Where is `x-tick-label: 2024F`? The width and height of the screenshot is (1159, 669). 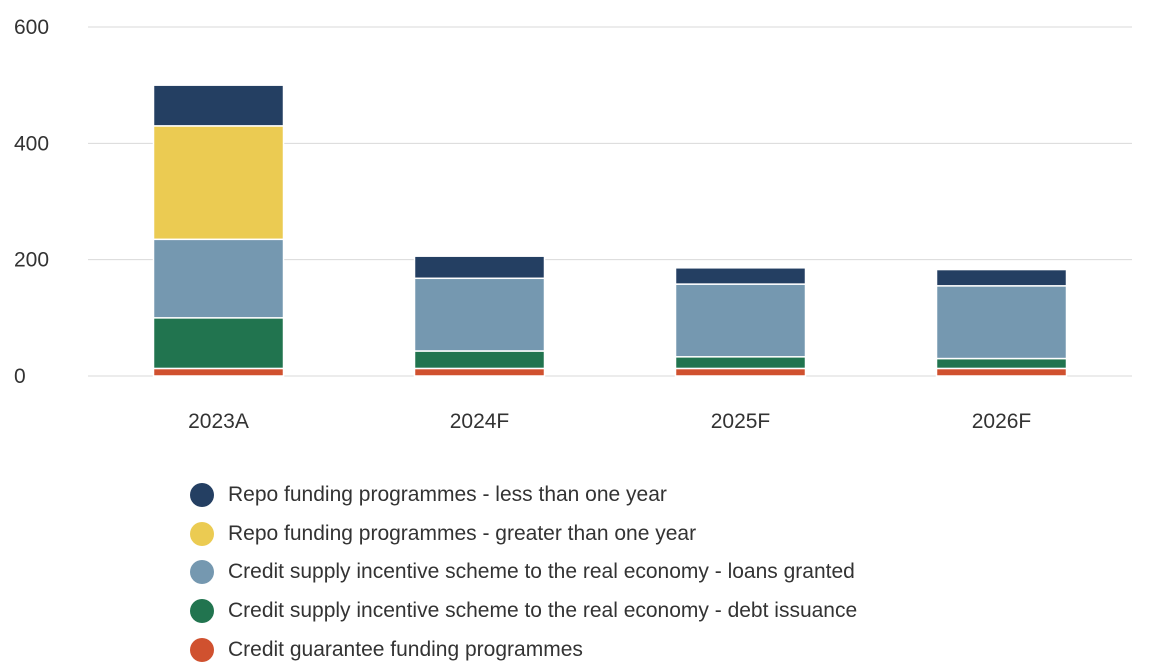
x-tick-label: 2024F is located at coordinates (480, 421).